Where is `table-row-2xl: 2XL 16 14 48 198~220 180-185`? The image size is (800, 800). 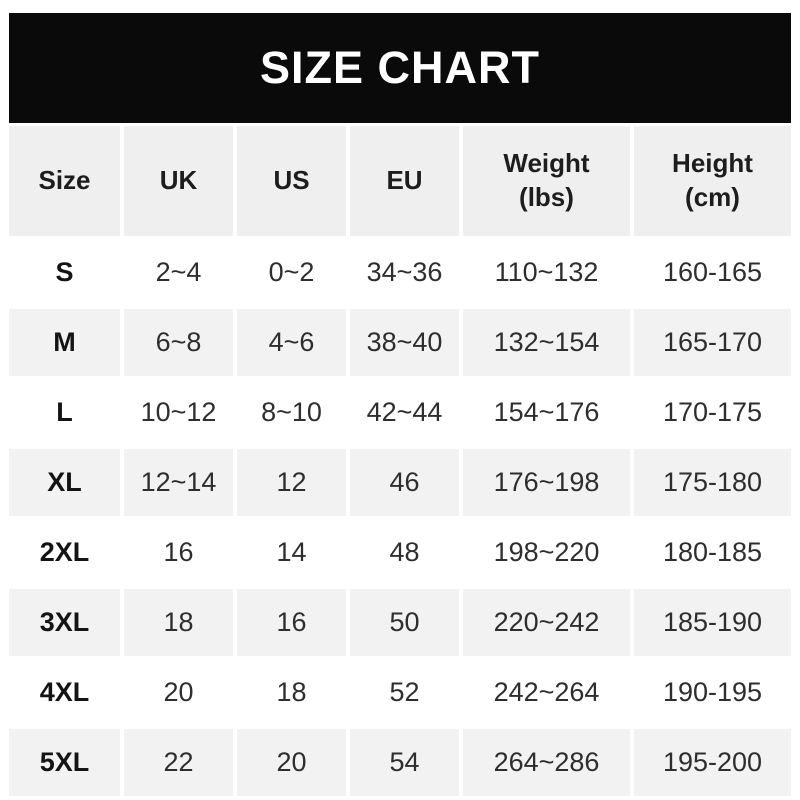
table-row-2xl: 2XL 16 14 48 198~220 180-185 is located at coordinates (400, 552).